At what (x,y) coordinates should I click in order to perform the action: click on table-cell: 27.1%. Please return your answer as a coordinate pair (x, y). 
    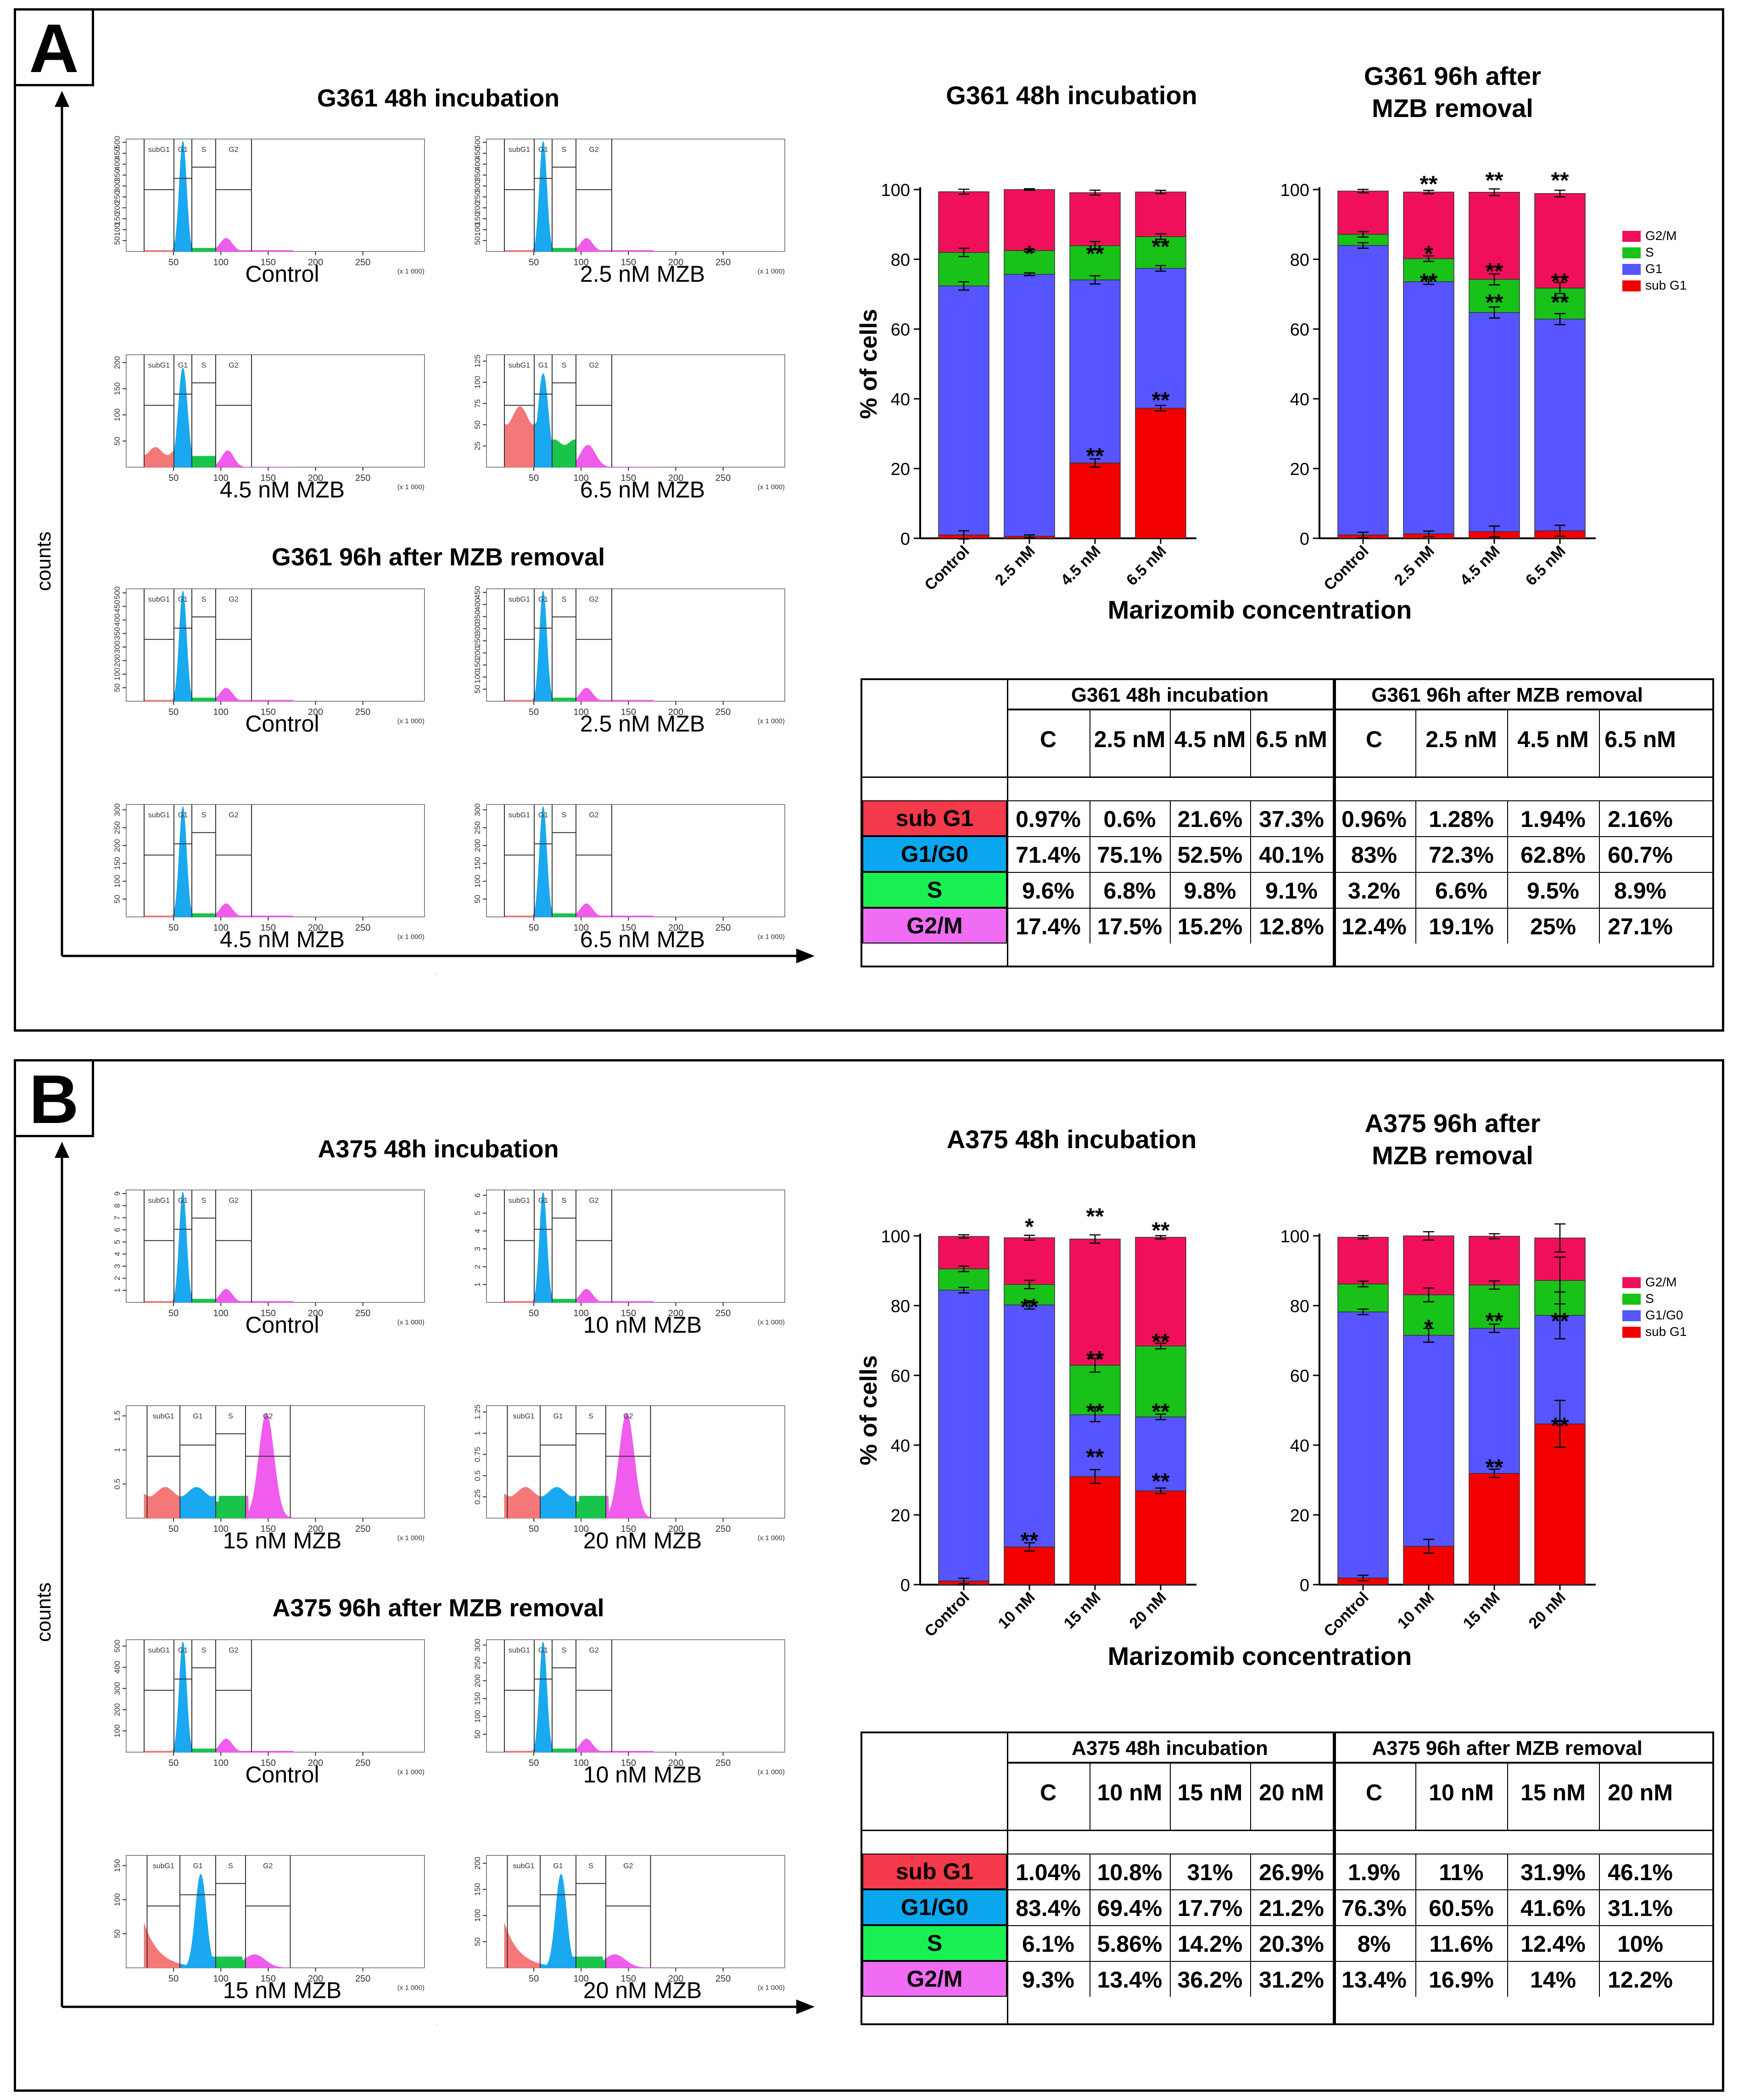
    Looking at the image, I should click on (1640, 926).